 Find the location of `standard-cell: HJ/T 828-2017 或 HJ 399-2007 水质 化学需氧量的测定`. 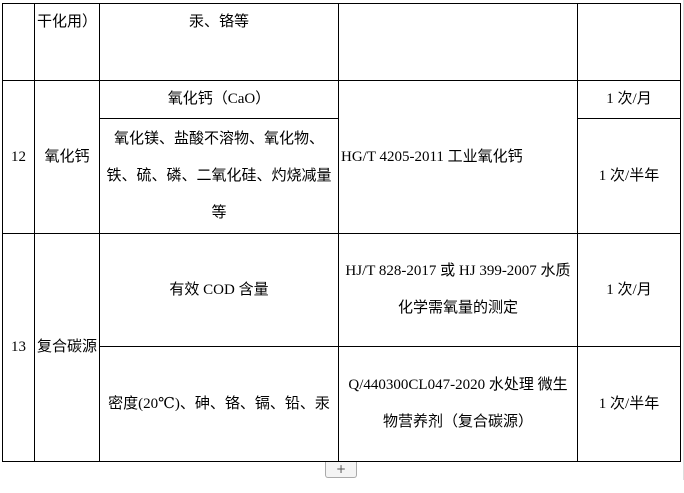

standard-cell: HJ/T 828-2017 或 HJ 399-2007 水质 化学需氧量的测定 is located at coordinates (458, 290).